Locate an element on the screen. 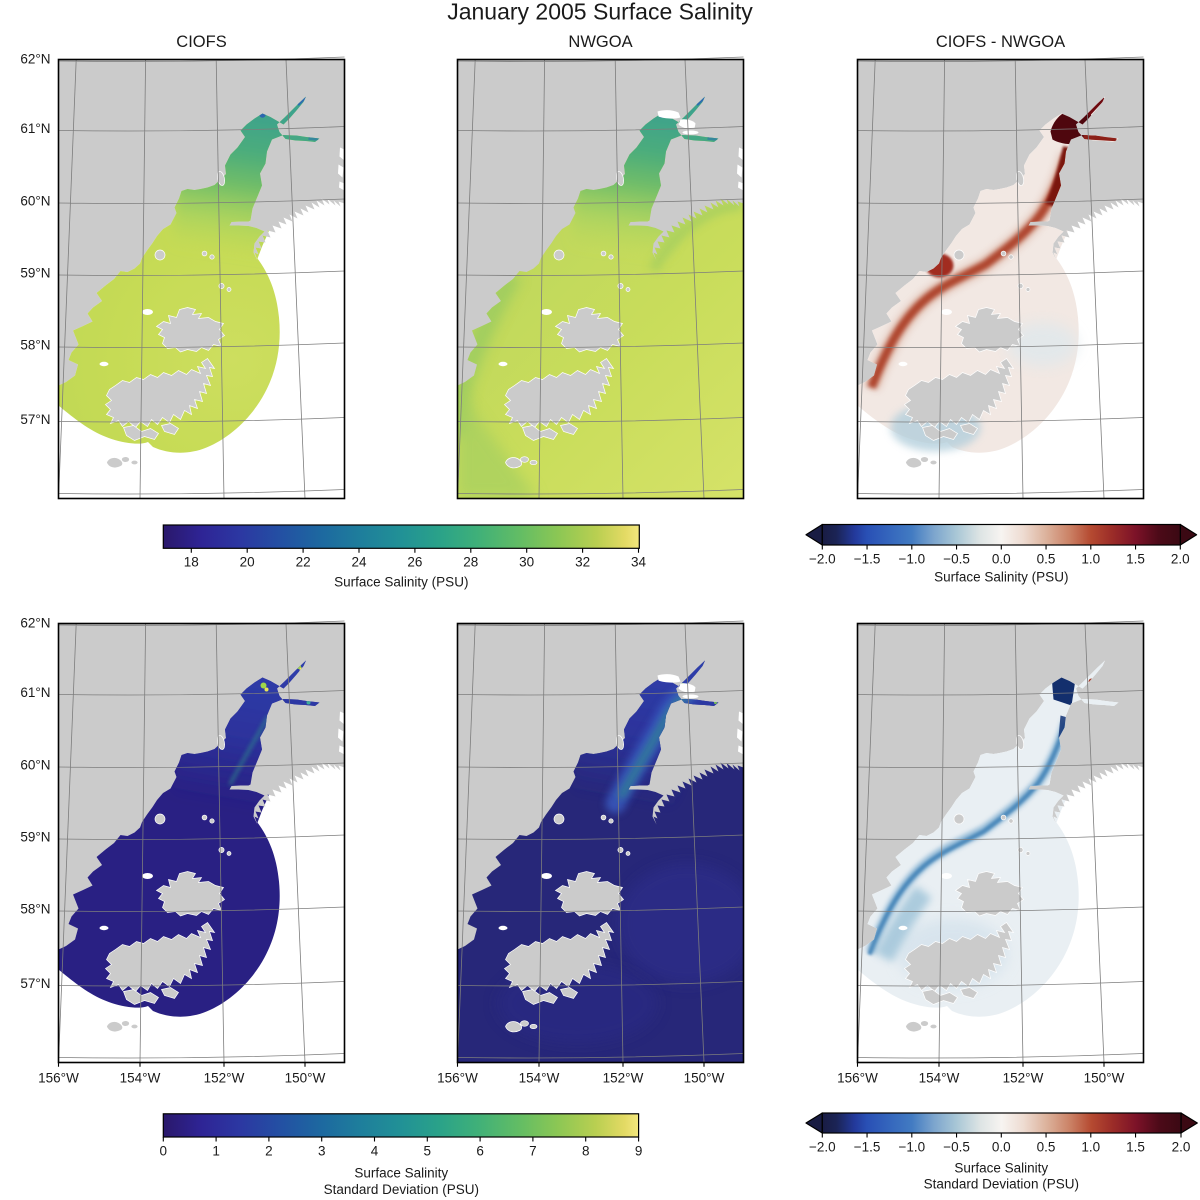 This screenshot has height=1200, width=1200. svg-text: 7 is located at coordinates (533, 1151).